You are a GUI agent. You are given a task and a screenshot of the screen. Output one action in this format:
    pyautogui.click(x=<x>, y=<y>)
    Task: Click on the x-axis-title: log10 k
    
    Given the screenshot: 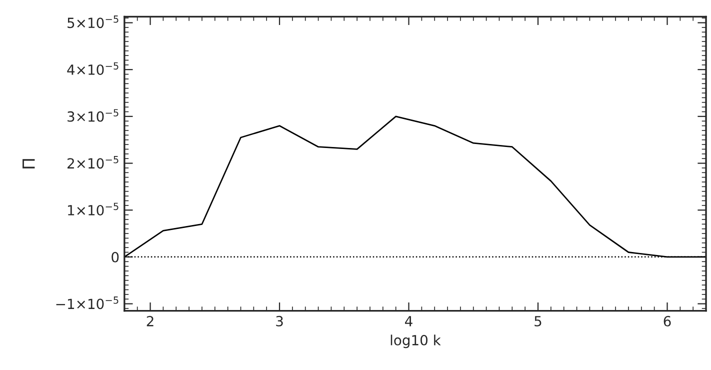 What is the action you would take?
    pyautogui.click(x=415, y=341)
    